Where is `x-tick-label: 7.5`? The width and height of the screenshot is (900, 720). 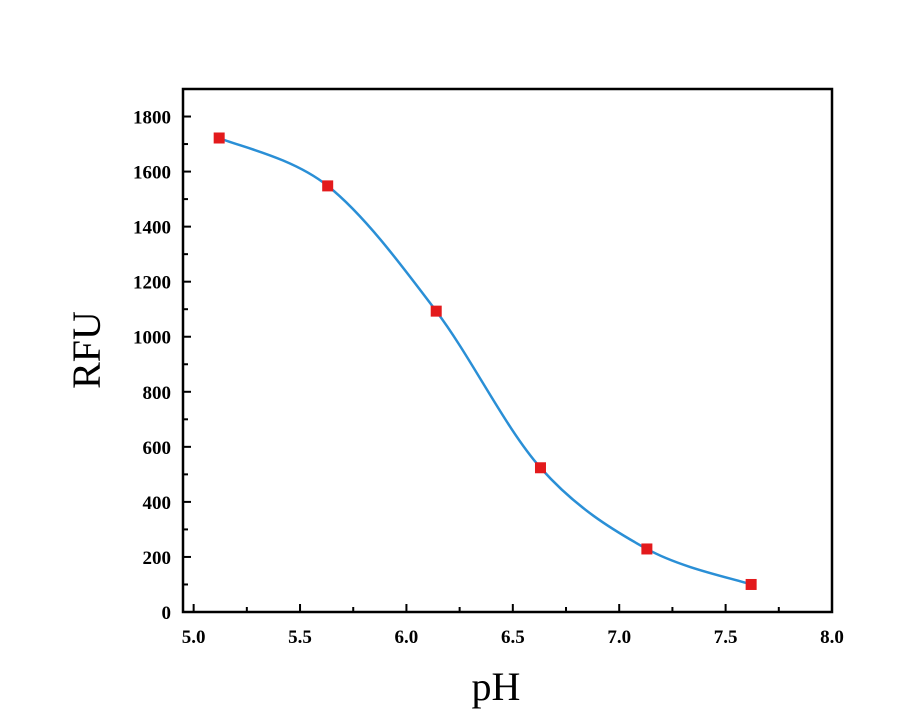
x-tick-label: 7.5 is located at coordinates (726, 637).